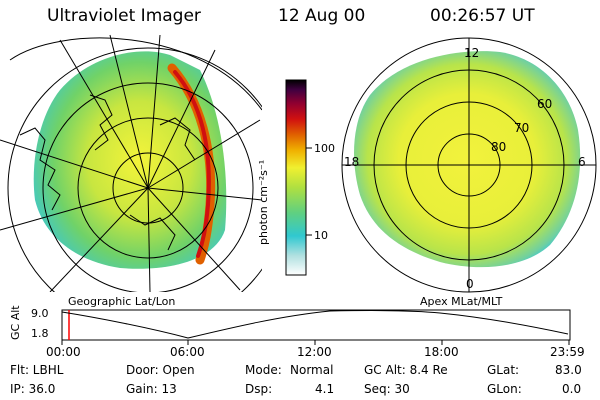 This screenshot has height=400, width=600. What do you see at coordinates (124, 16) in the screenshot?
I see `instrument-title: Ultraviolet Imager` at bounding box center [124, 16].